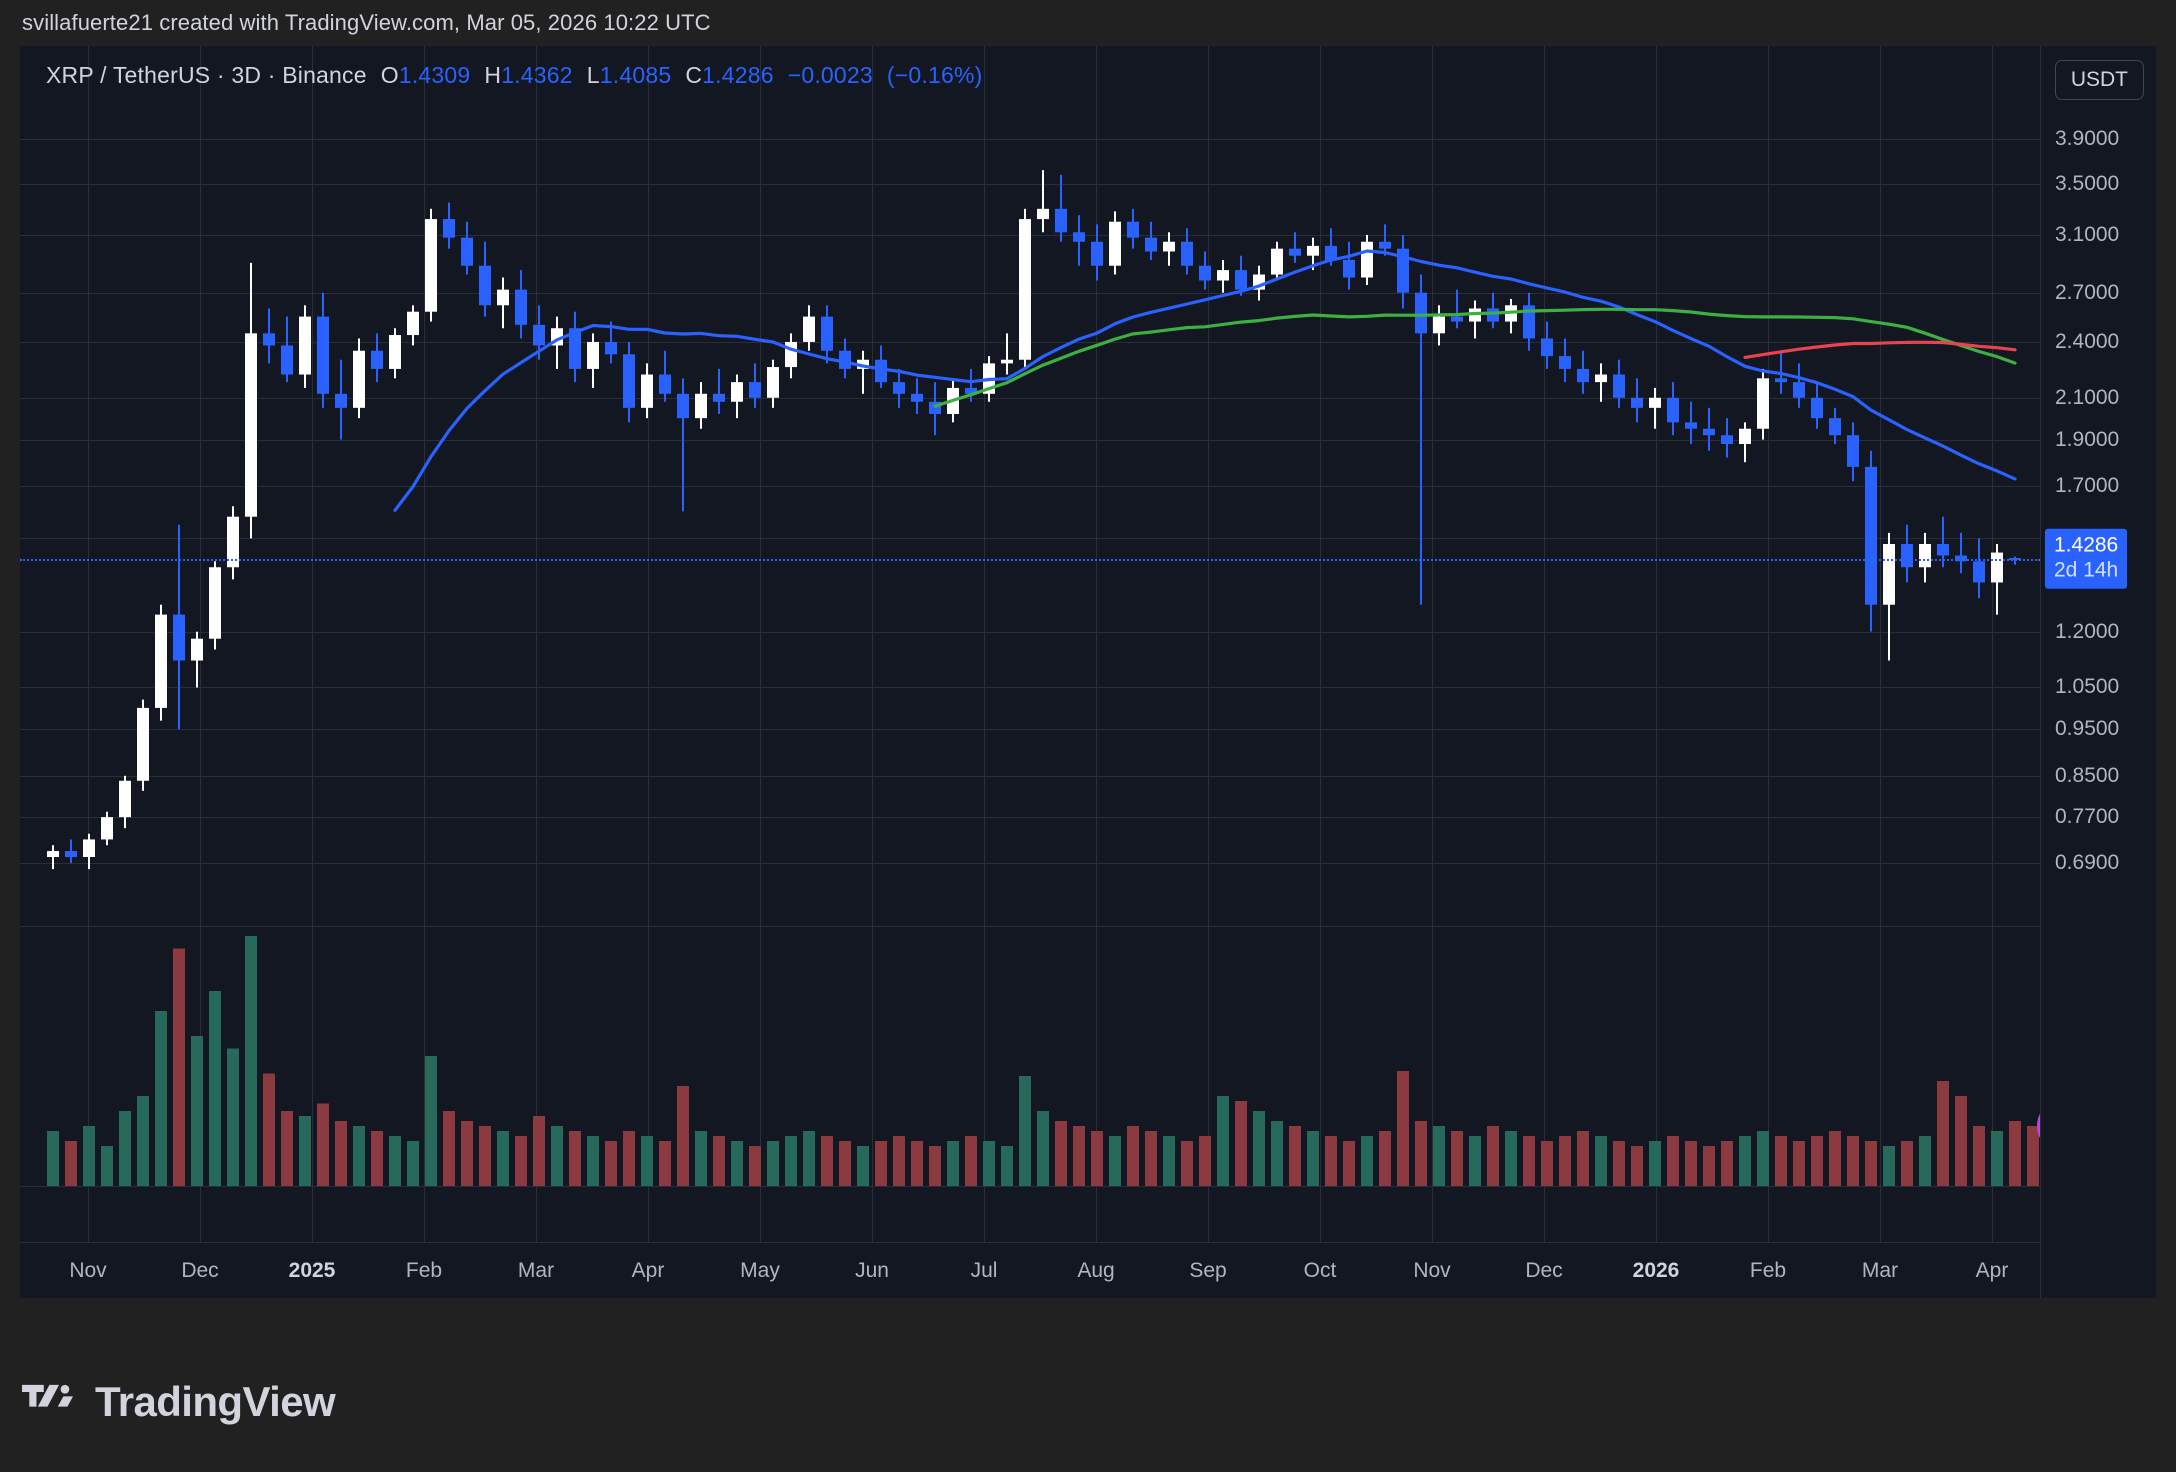  I want to click on price-axis-label: 0.8500, so click(2087, 775).